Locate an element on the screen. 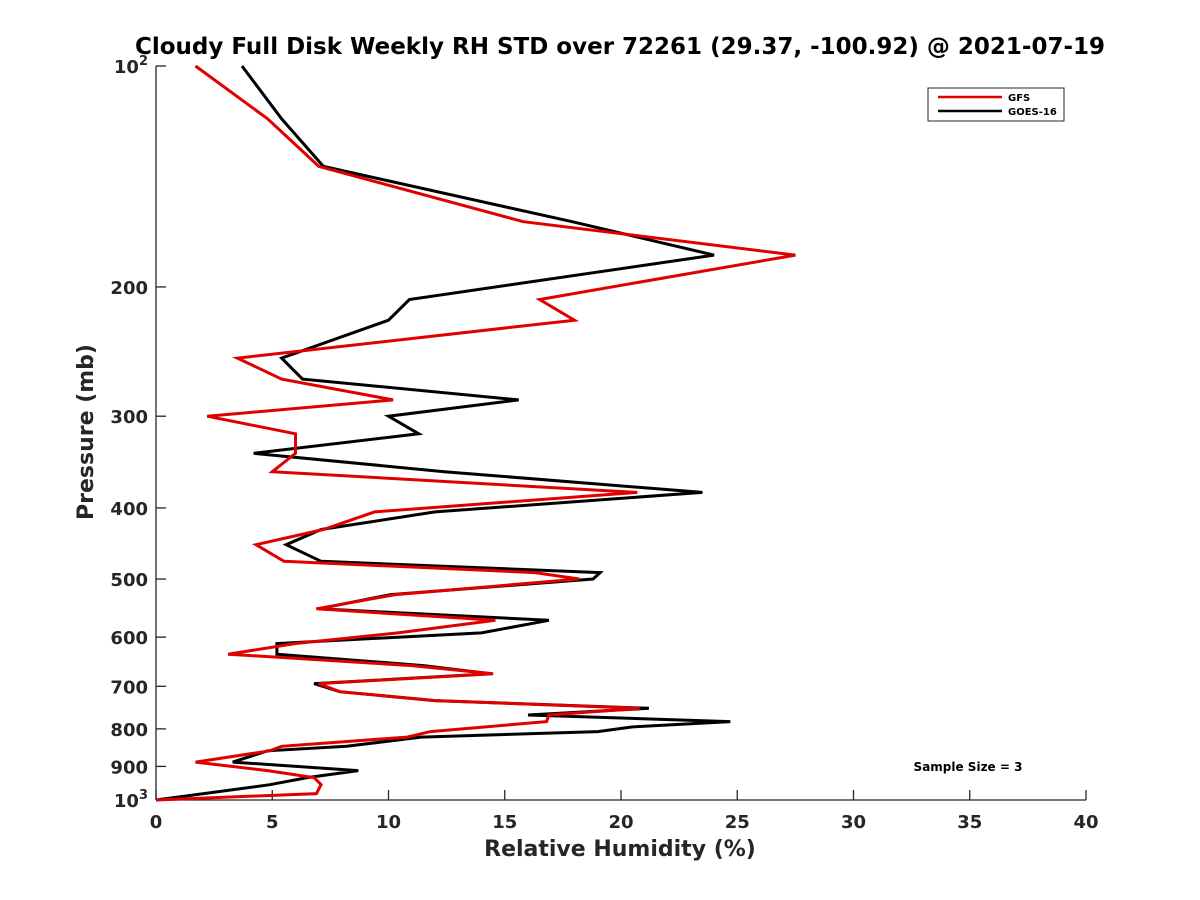 This screenshot has height=900, width=1200. x-tick-label: 15 is located at coordinates (504, 822).